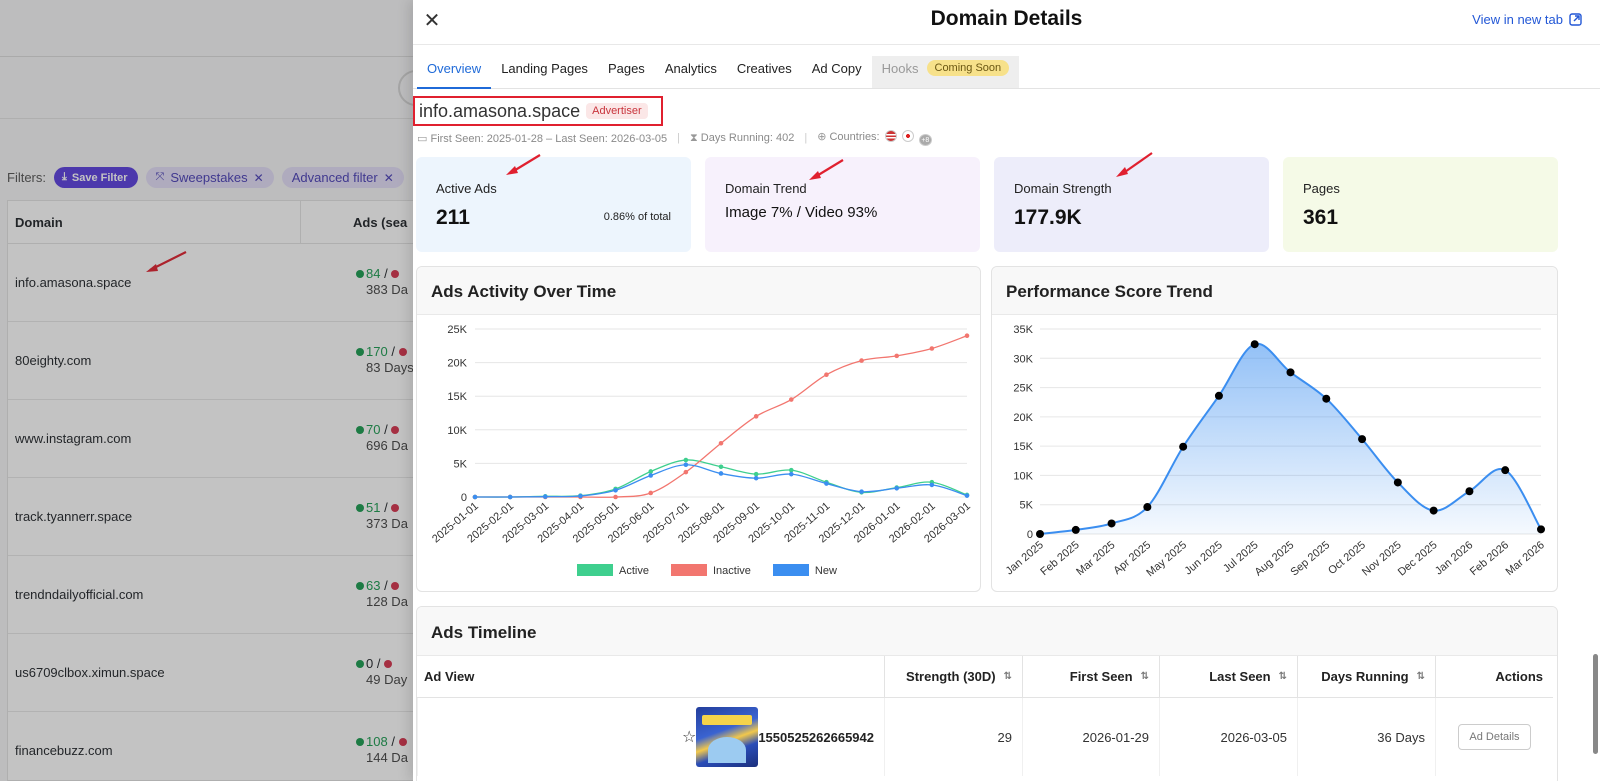 The height and width of the screenshot is (781, 1600). What do you see at coordinates (925, 140) in the screenshot?
I see `more-countries-badge: +8` at bounding box center [925, 140].